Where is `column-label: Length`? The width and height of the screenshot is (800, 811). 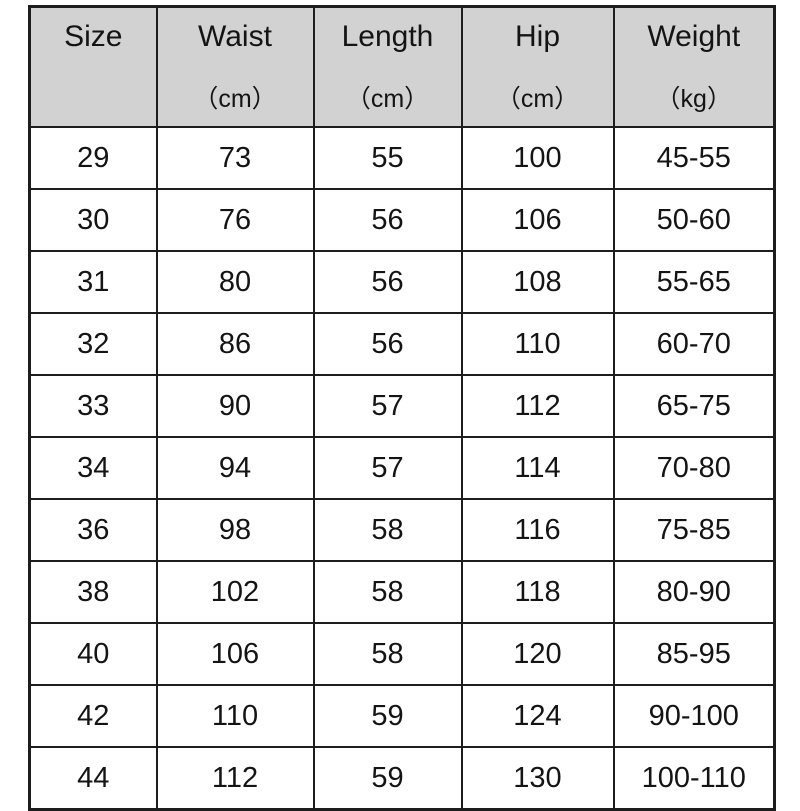 column-label: Length is located at coordinates (387, 36).